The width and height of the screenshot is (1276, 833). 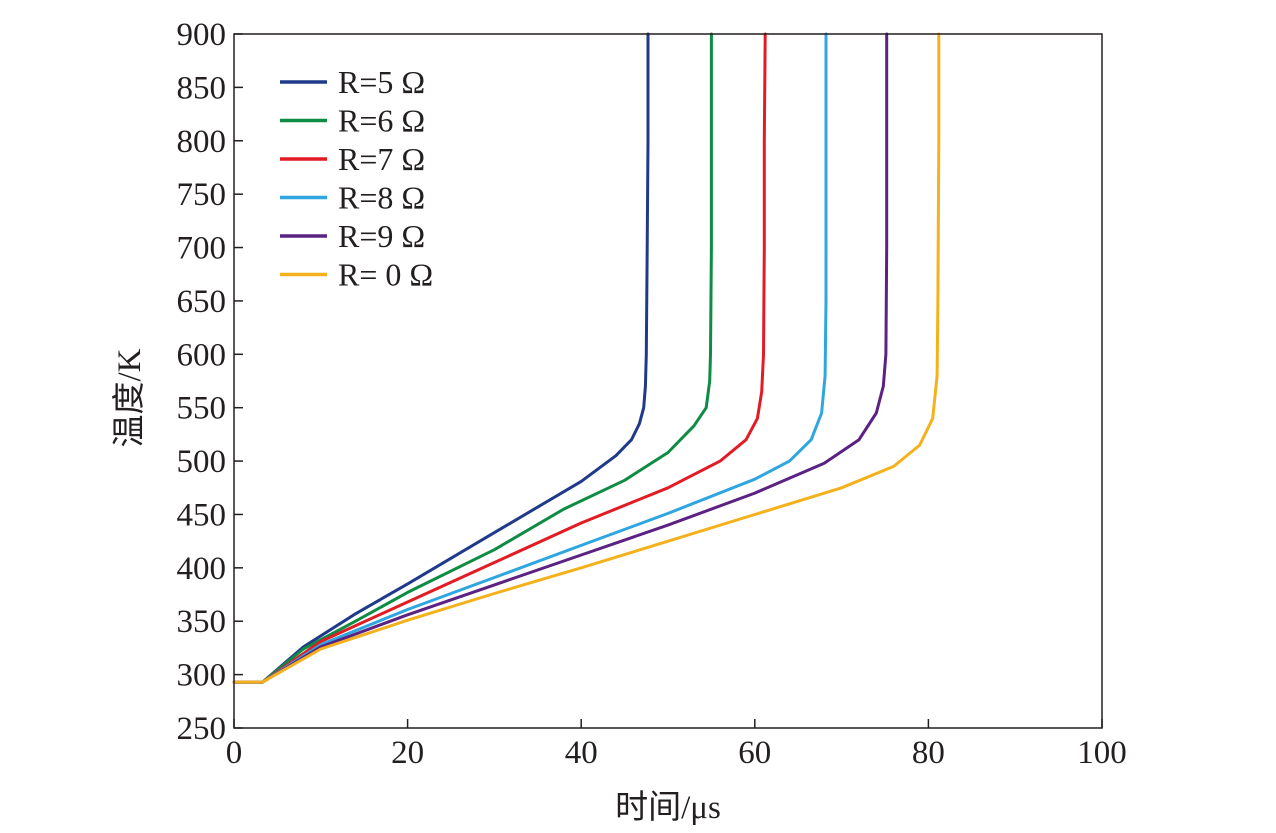 What do you see at coordinates (385, 275) in the screenshot?
I see `legend-label: R= 0 Ω` at bounding box center [385, 275].